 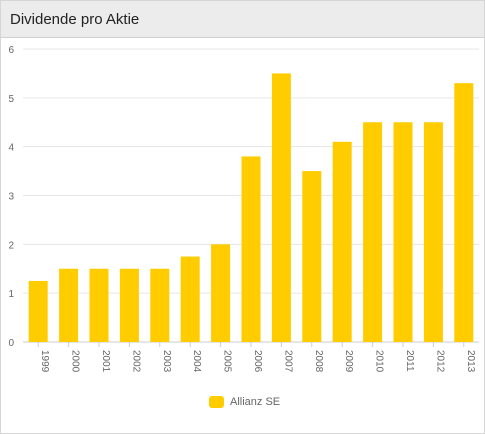 What do you see at coordinates (196, 361) in the screenshot?
I see `x-tick-label: 2004` at bounding box center [196, 361].